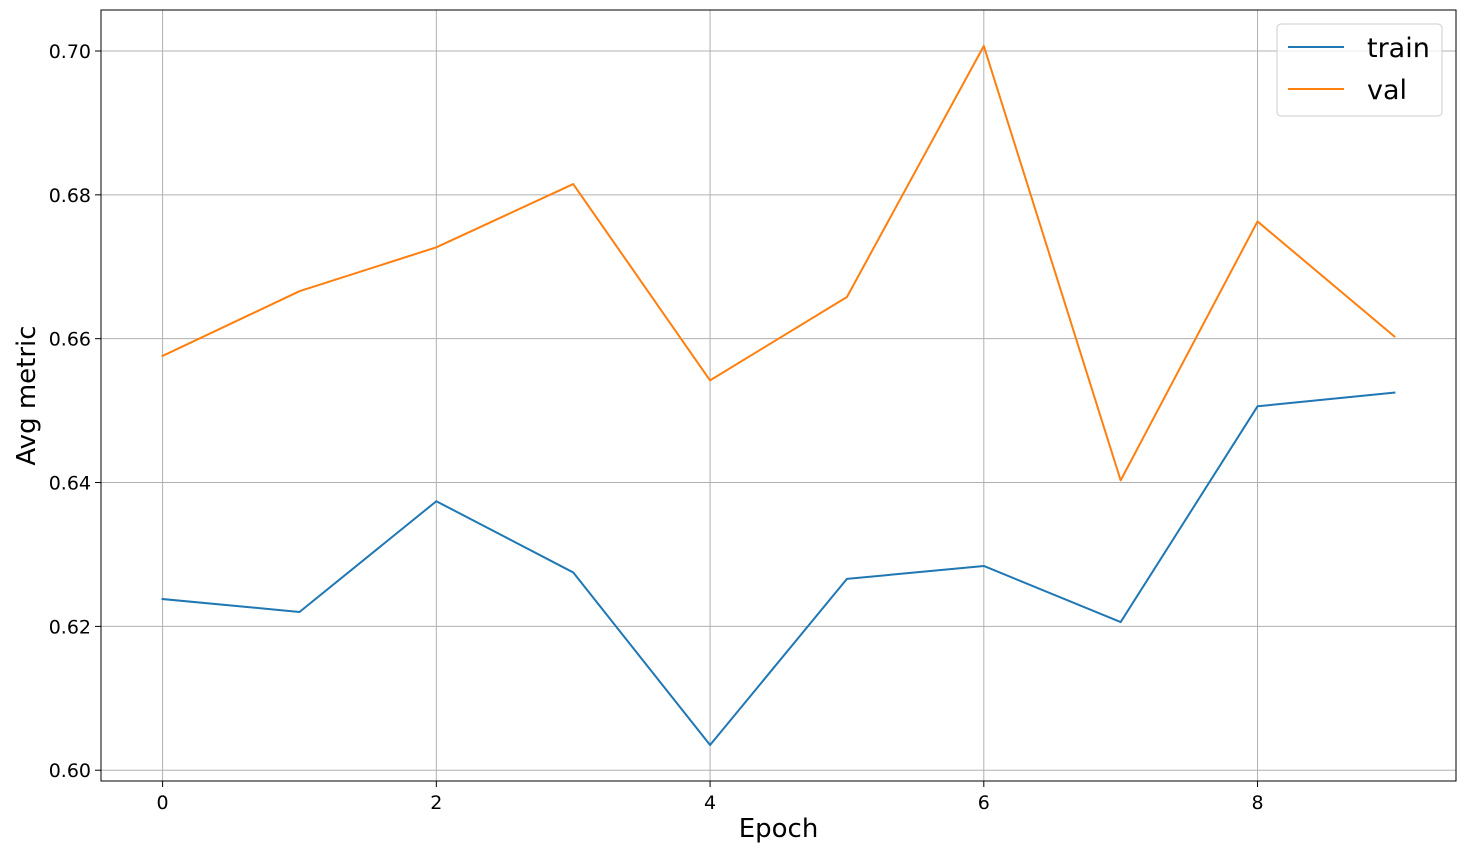  I want to click on y-tick-label: 0.70, so click(70, 52).